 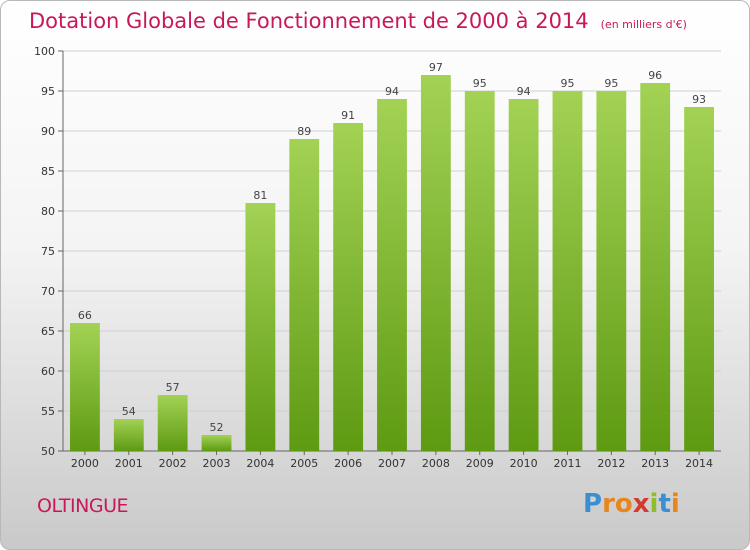 I want to click on data-label: 89, so click(x=304, y=131).